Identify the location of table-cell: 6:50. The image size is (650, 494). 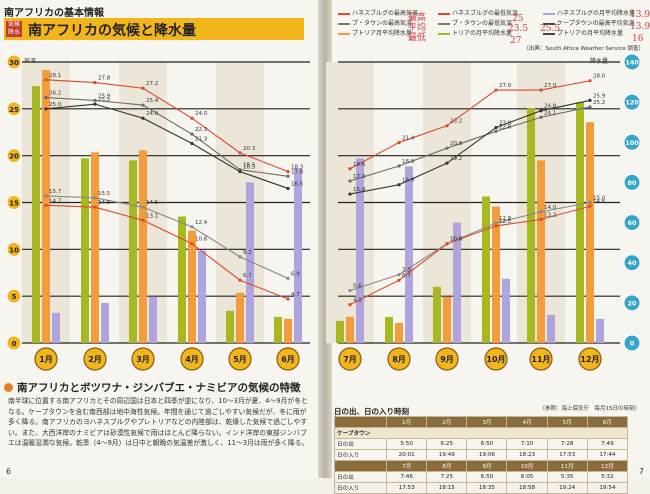
(487, 477).